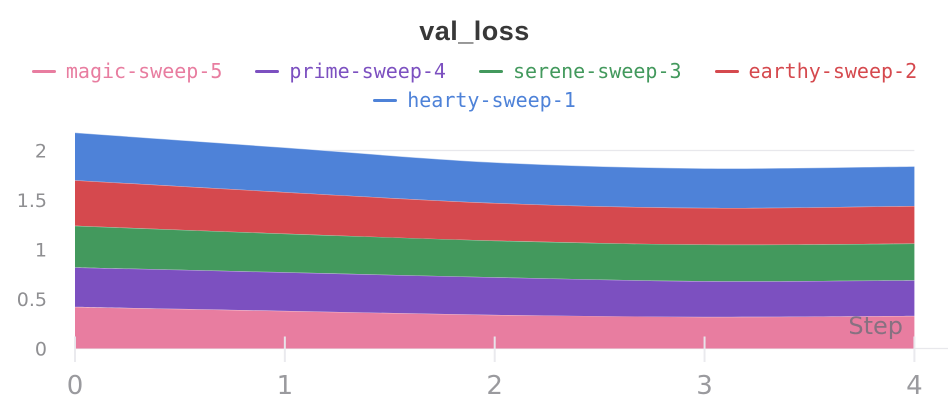 The height and width of the screenshot is (420, 949). I want to click on legend-label: earthy-sweep-2, so click(833, 71).